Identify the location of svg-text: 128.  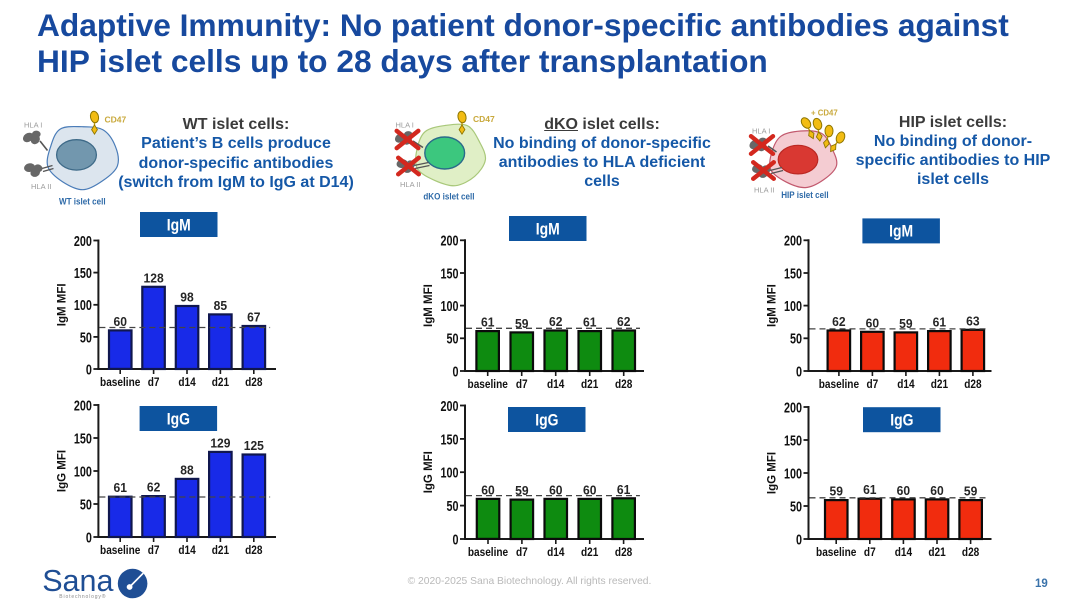
(154, 278).